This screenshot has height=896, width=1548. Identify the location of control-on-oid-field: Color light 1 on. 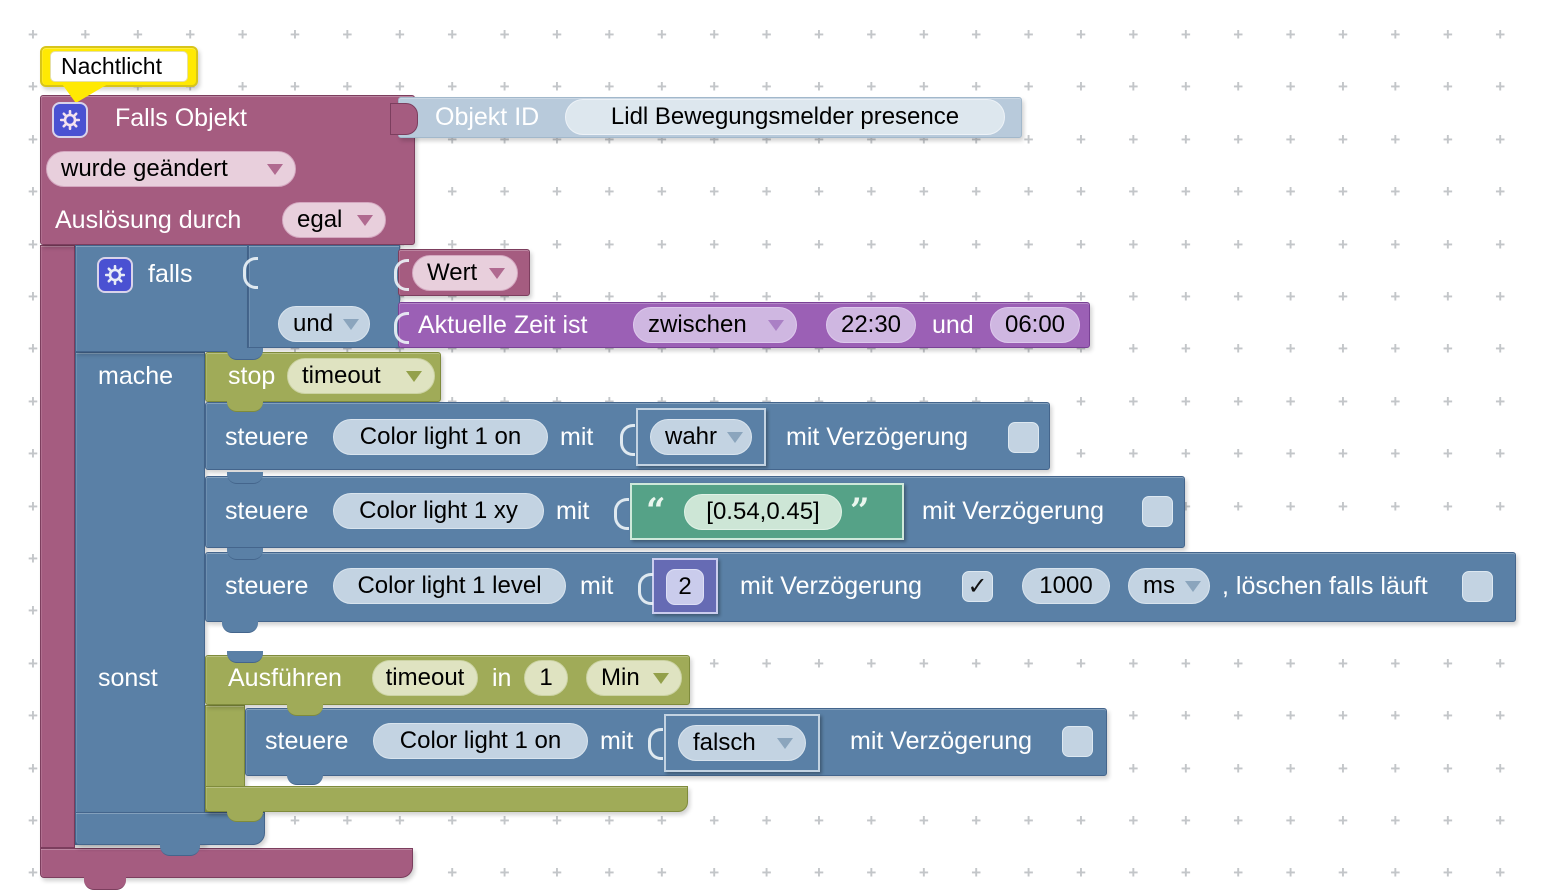
(440, 437).